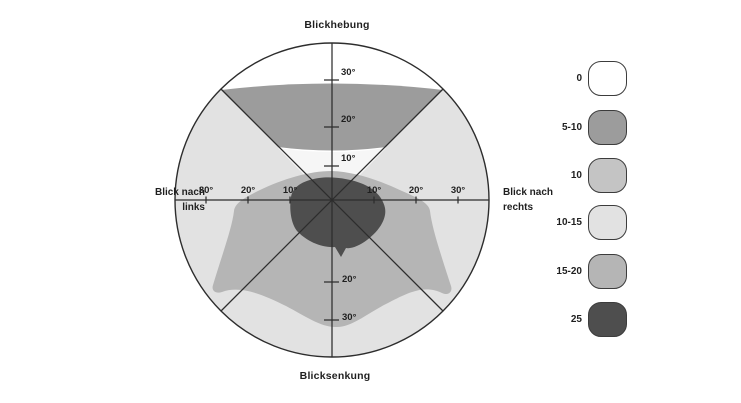  What do you see at coordinates (458, 190) in the screenshot?
I see `axis-label-h-right-30: 30°` at bounding box center [458, 190].